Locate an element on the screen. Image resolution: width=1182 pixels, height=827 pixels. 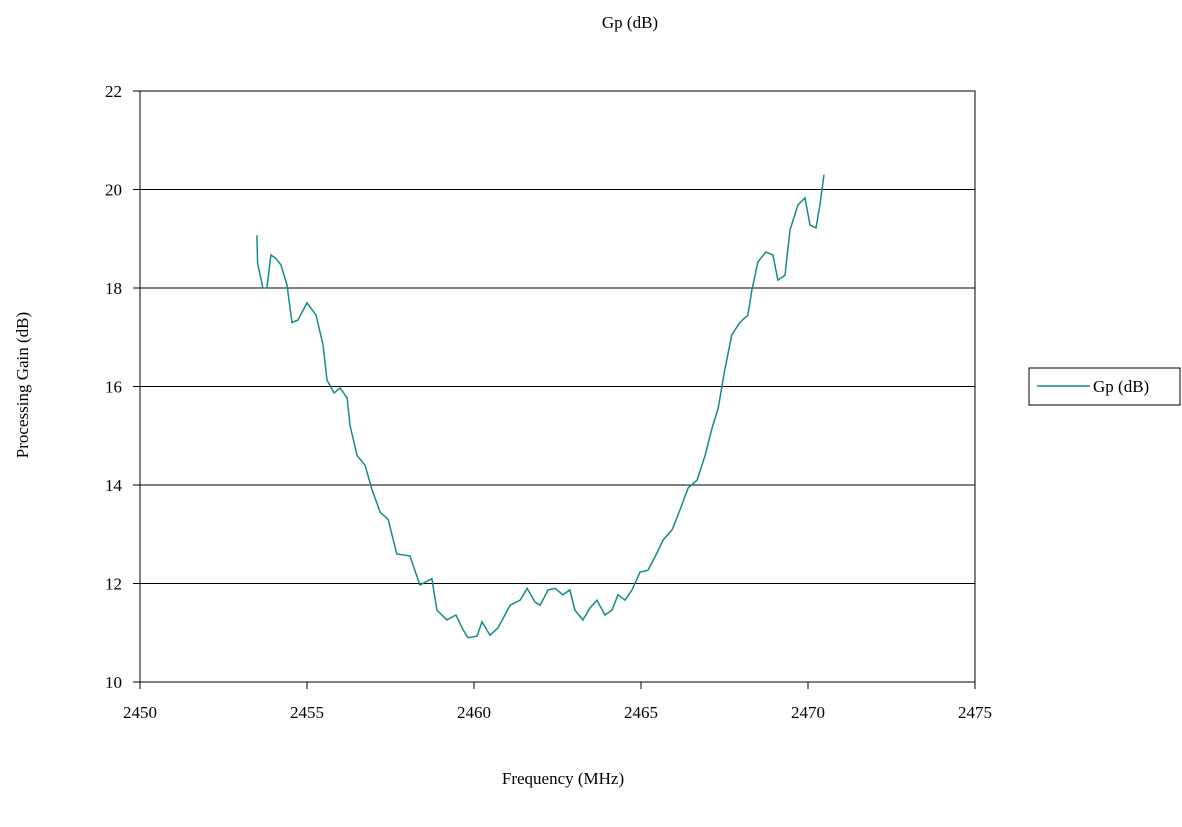
chart-title: Gp (dB) is located at coordinates (630, 22).